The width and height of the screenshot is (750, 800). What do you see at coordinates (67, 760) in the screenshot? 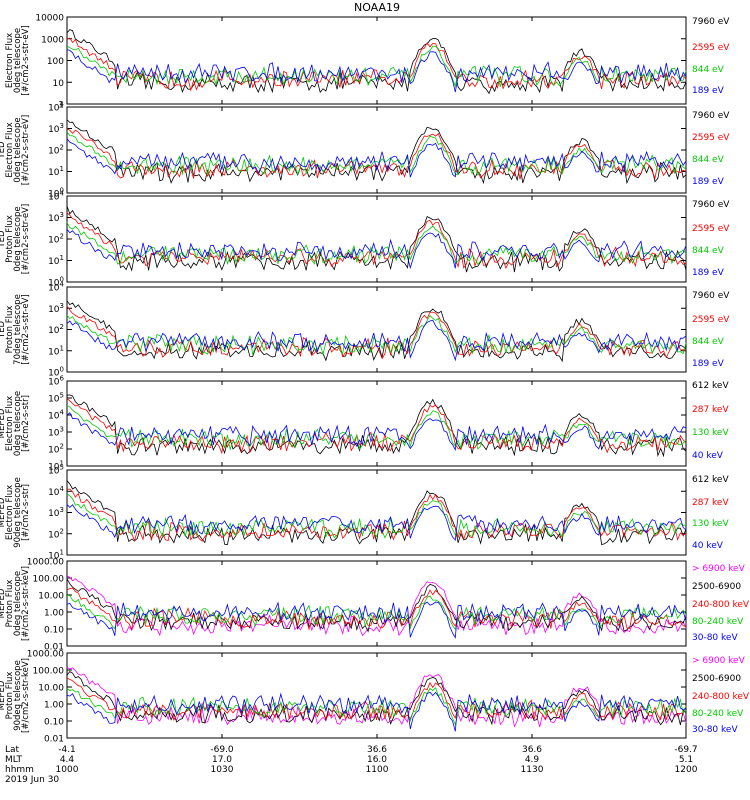
I see `x-tick-label: 4.4` at bounding box center [67, 760].